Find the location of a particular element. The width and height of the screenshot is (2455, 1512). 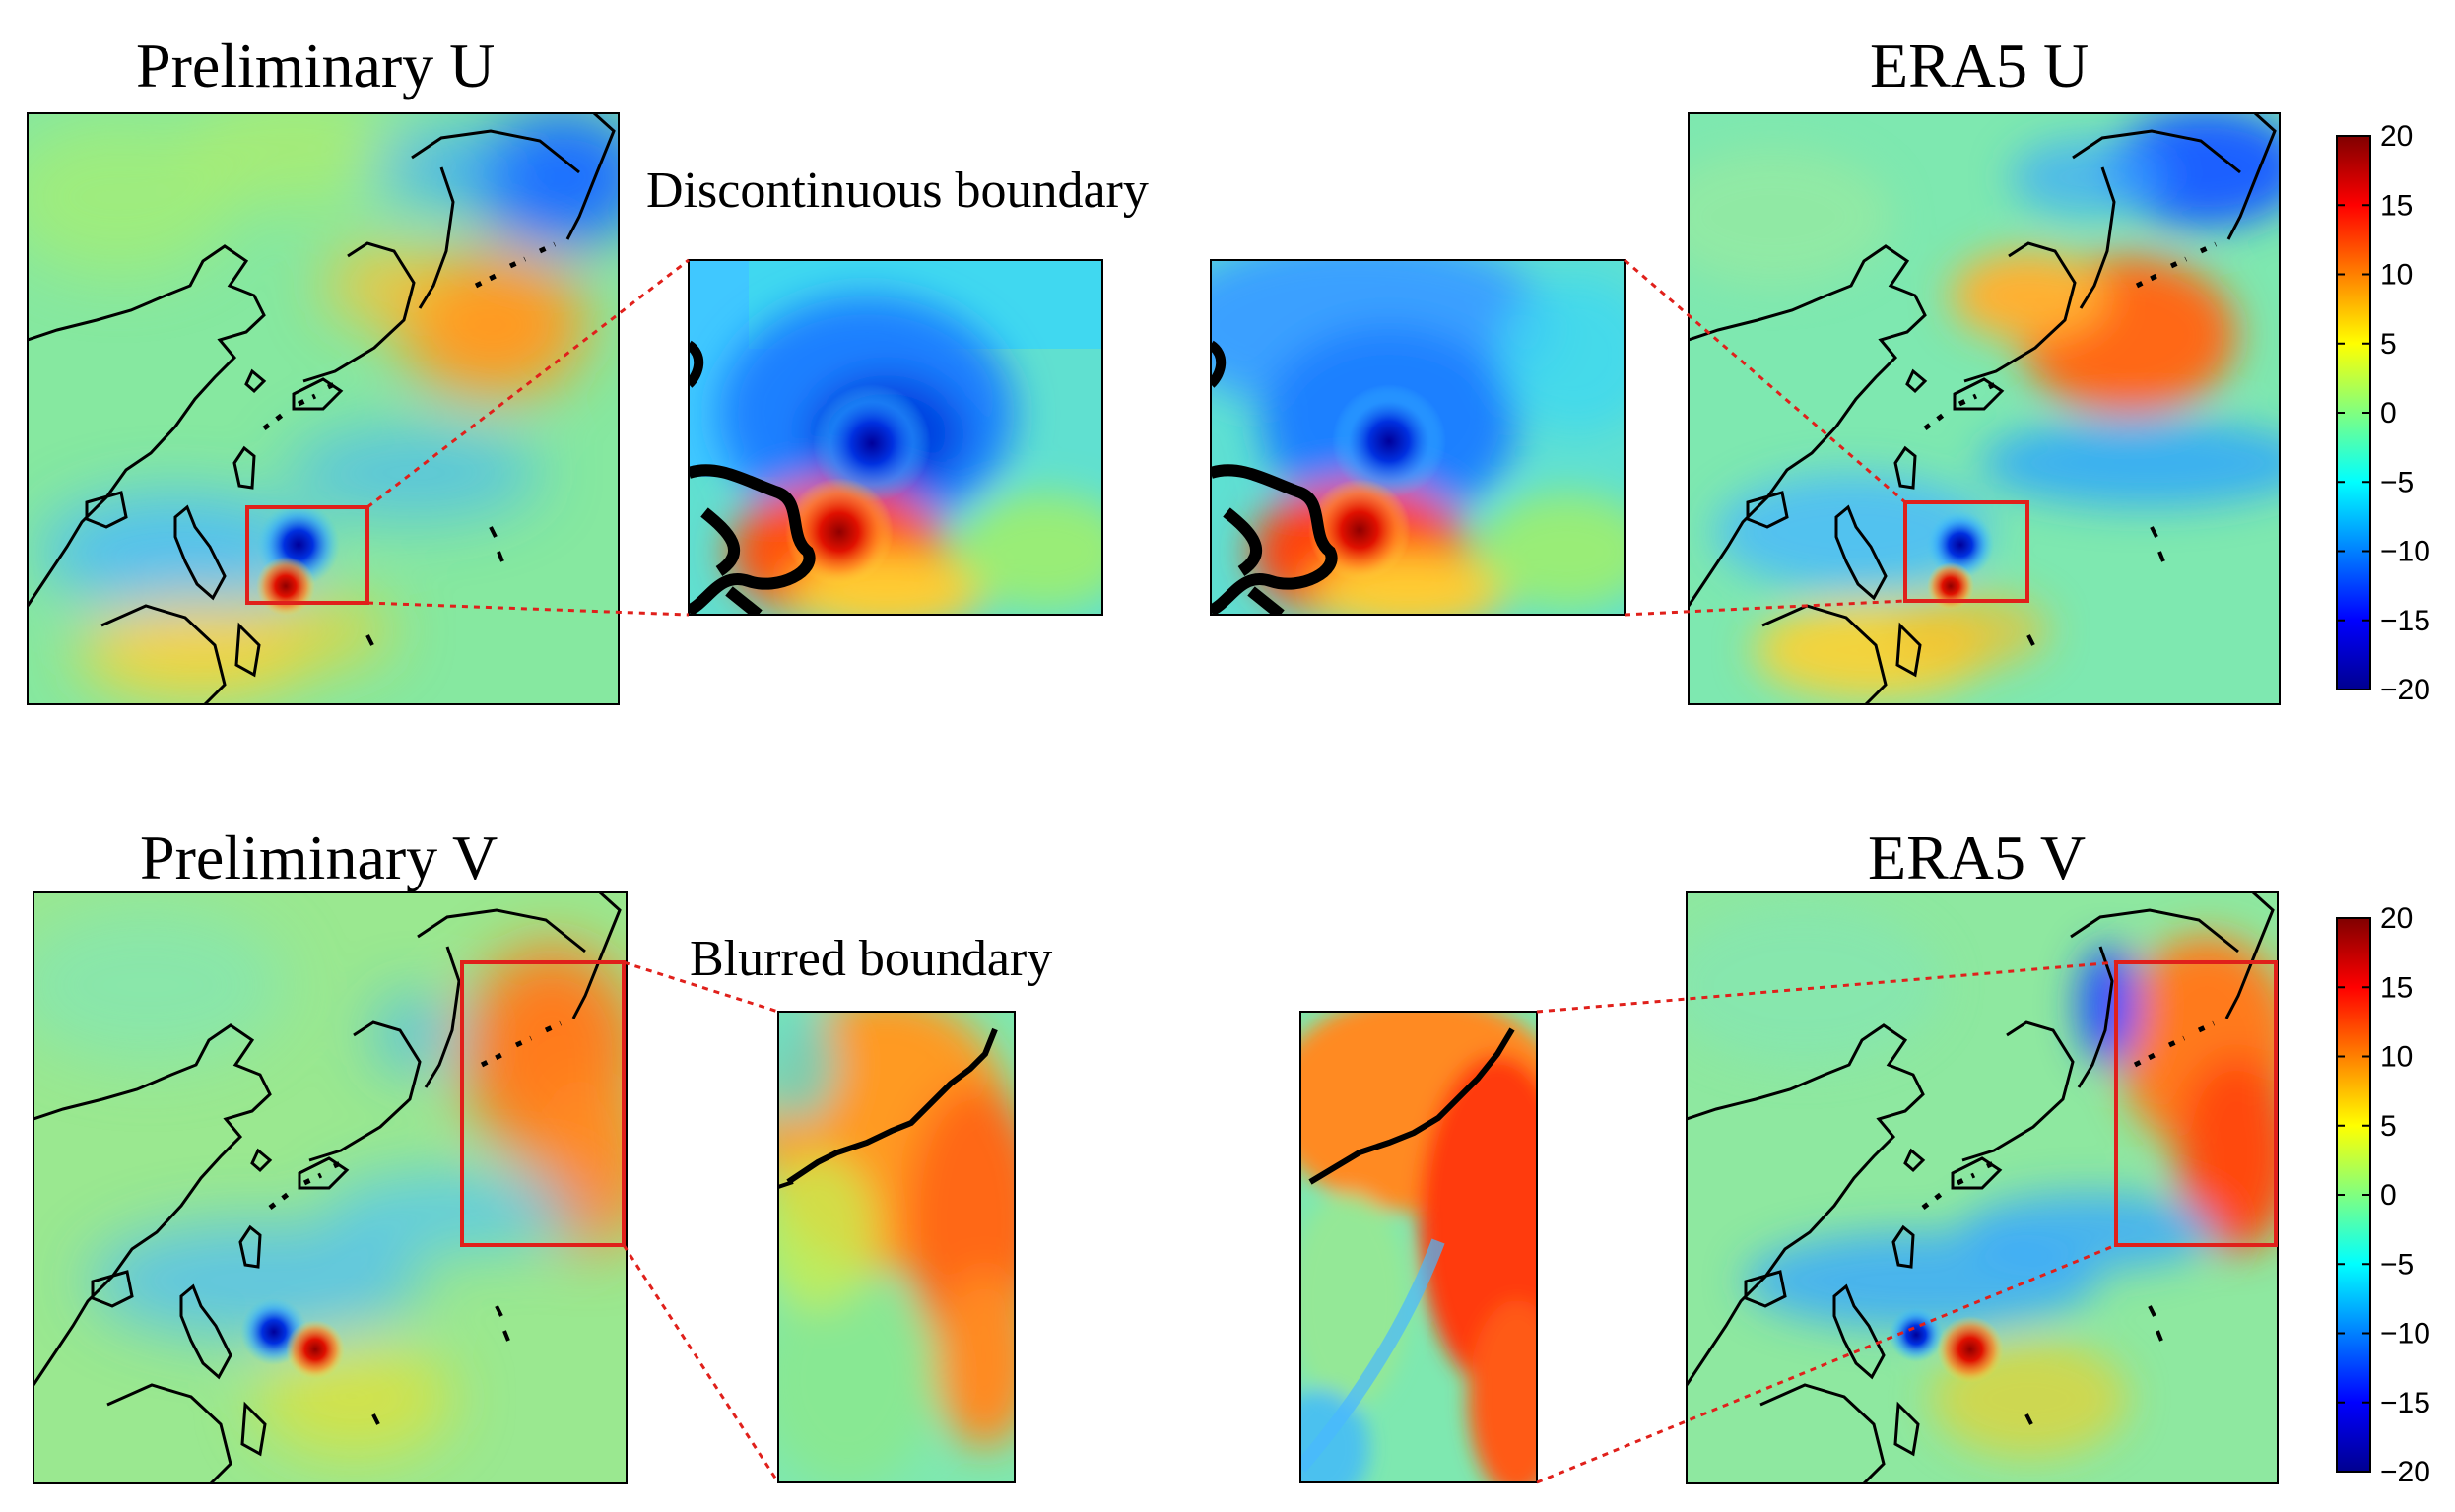

zoom-frame-era5-v is located at coordinates (1418, 1247).